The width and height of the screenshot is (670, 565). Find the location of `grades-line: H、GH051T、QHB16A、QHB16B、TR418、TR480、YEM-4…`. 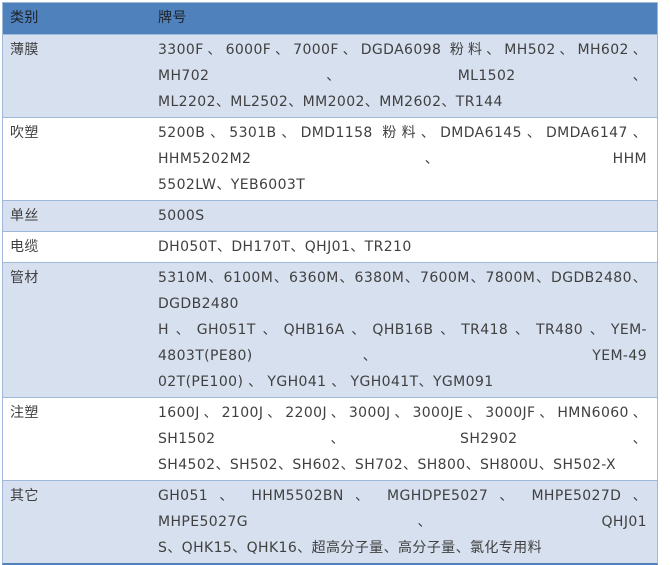

grades-line: H、GH051T、QHB16A、QHB16B、TR418、TR480、YEM-4… is located at coordinates (402, 343).